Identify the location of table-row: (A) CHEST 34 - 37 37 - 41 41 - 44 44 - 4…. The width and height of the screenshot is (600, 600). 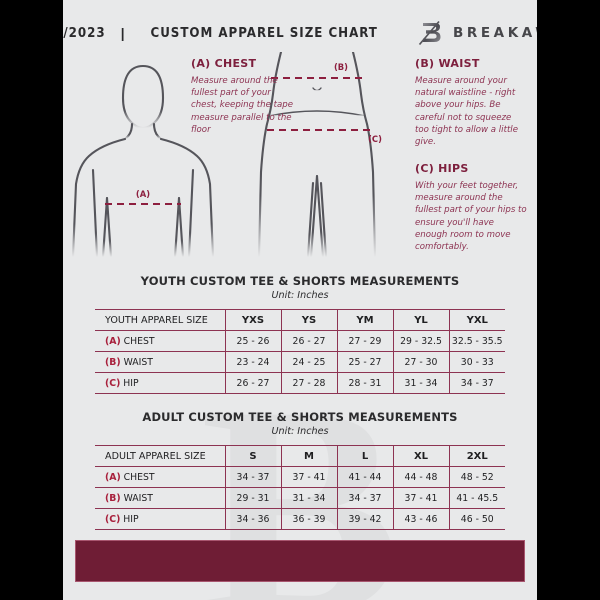
(300, 477).